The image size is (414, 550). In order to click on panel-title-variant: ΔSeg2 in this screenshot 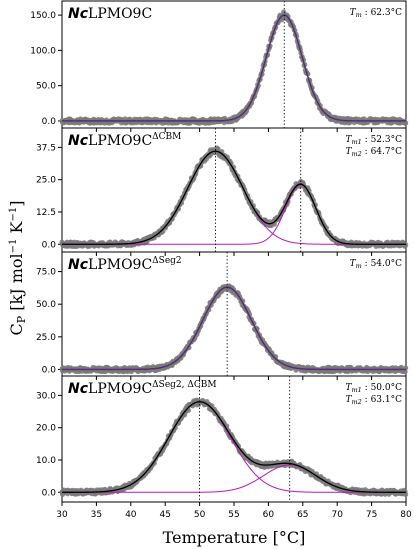, I will do `click(166, 261)`.